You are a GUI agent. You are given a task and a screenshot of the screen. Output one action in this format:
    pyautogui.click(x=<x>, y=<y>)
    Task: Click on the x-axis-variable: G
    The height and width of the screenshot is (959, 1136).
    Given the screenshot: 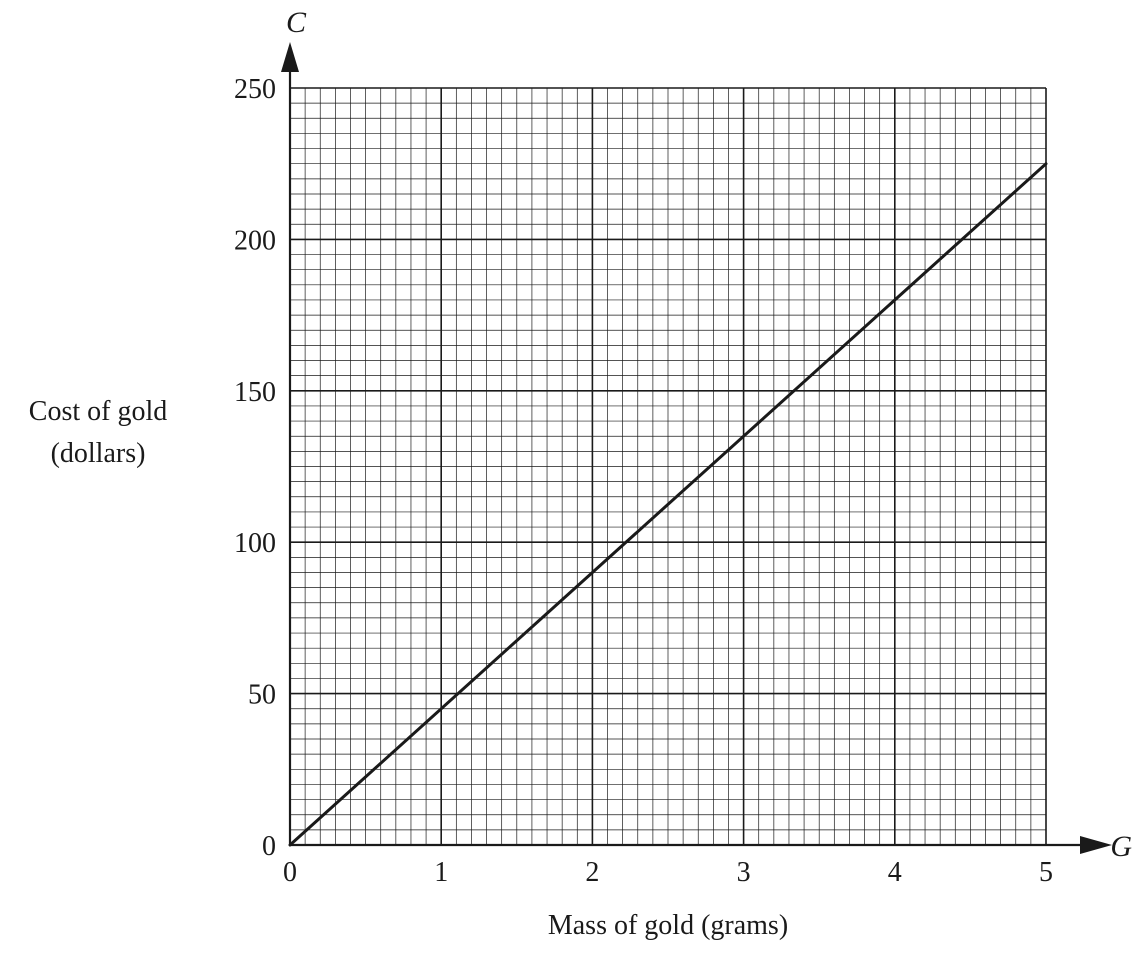 What is the action you would take?
    pyautogui.click(x=1121, y=846)
    